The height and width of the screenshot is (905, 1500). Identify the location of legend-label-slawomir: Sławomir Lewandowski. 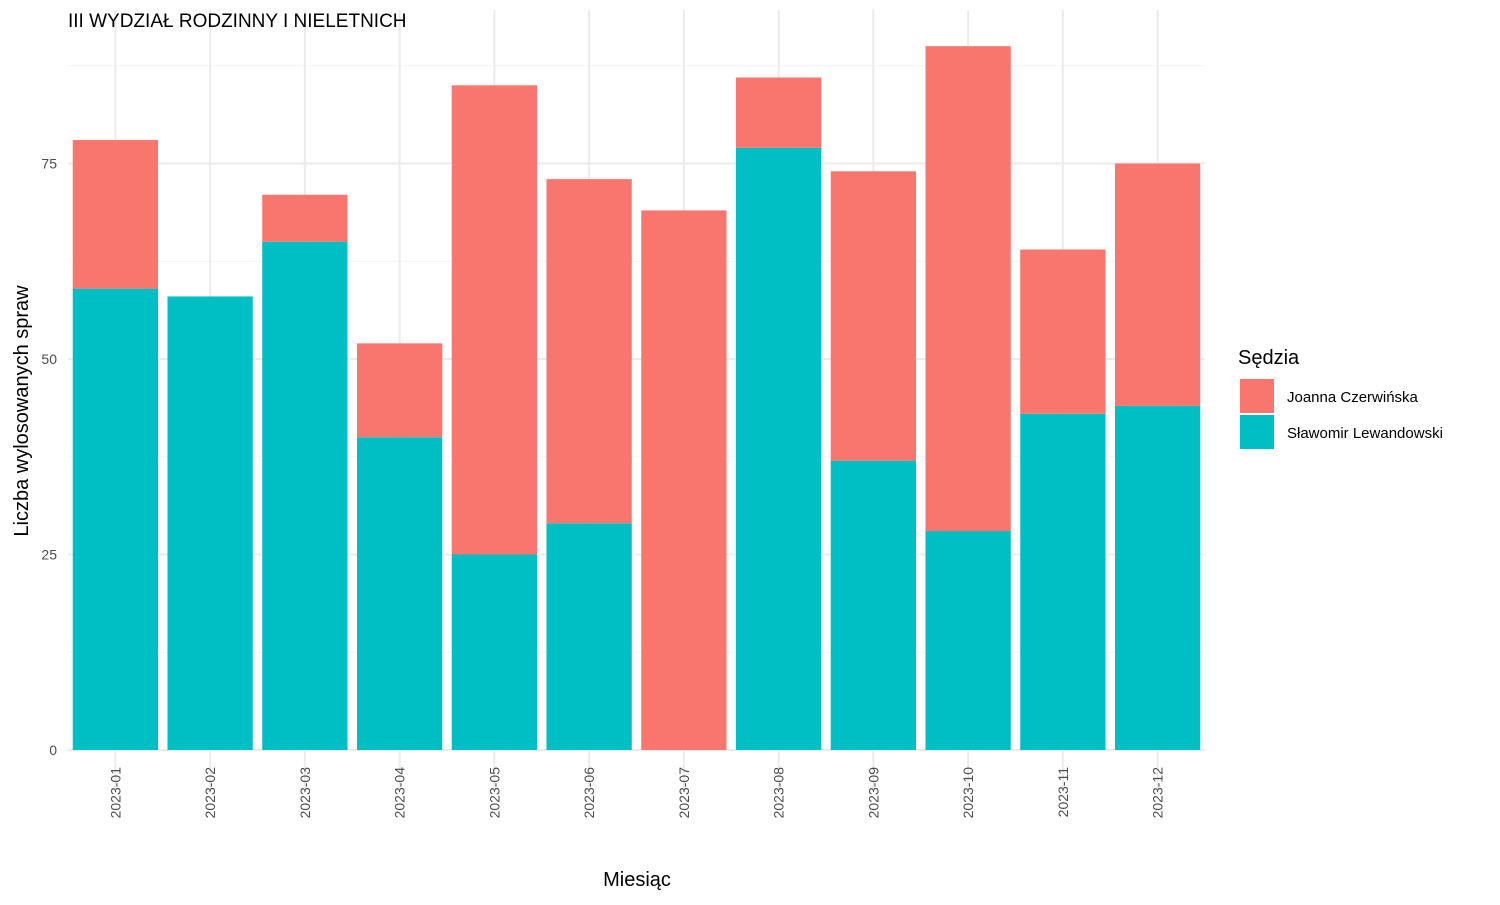
(1365, 433).